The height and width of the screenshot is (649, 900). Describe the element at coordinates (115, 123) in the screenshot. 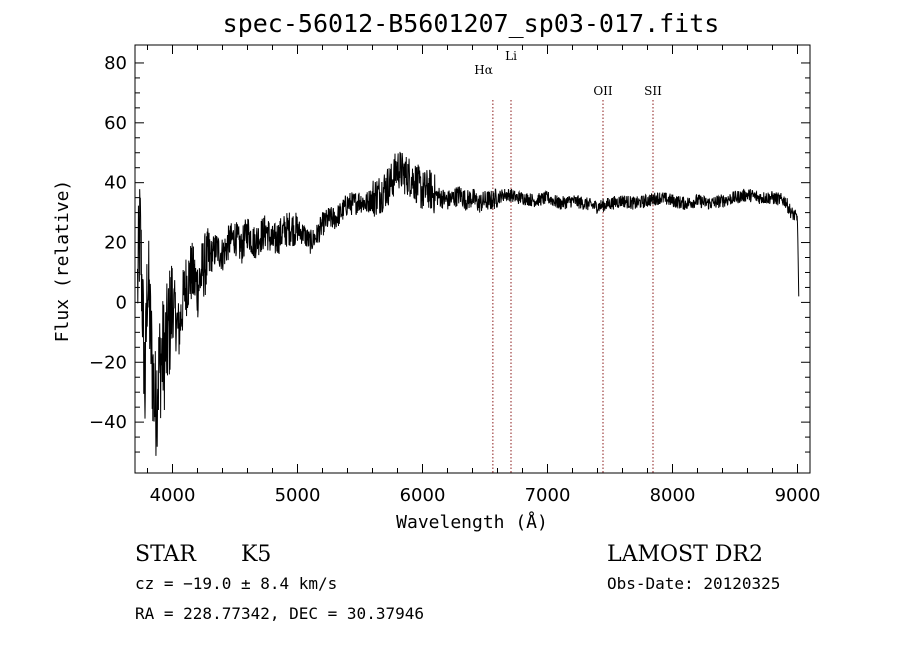

I see `y-tick-label: 60` at that location.